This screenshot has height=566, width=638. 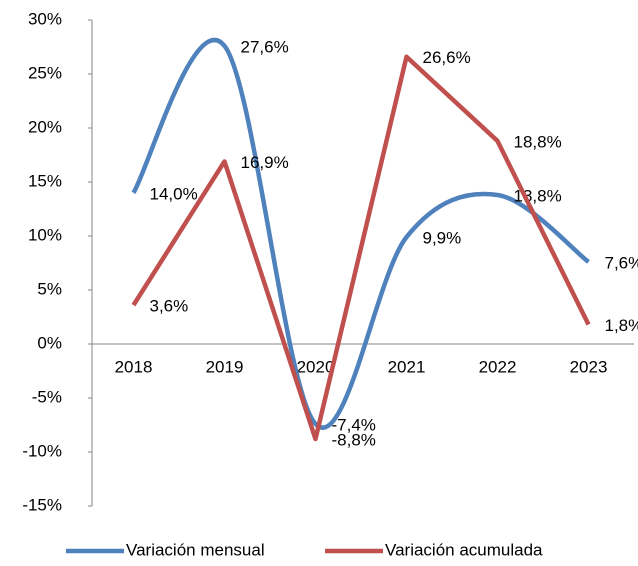 I want to click on x-tick-label: 2023, so click(x=589, y=366).